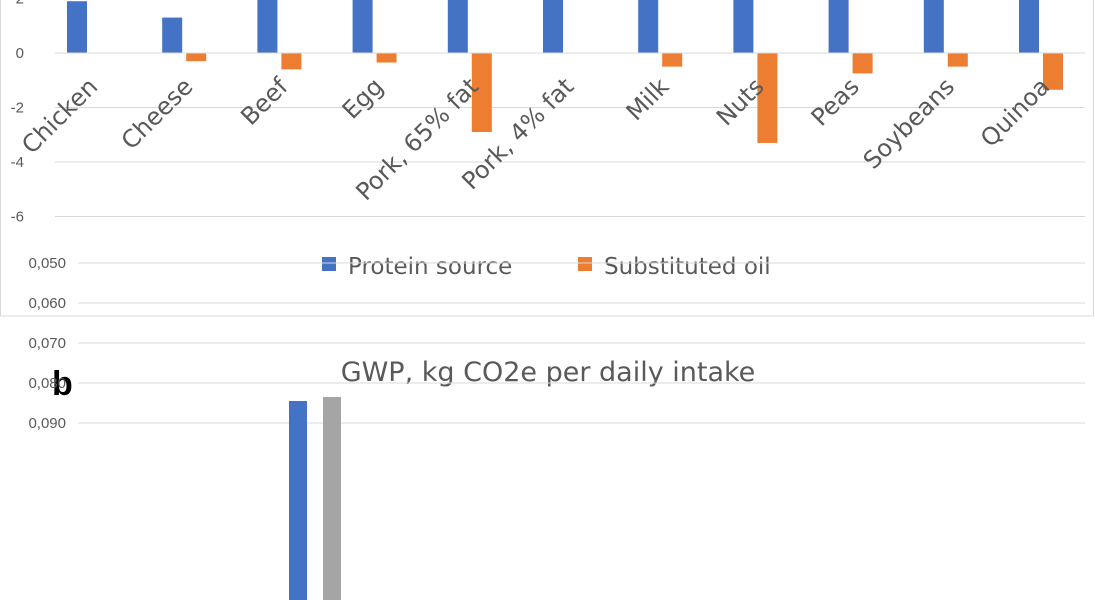 This screenshot has height=600, width=1095. What do you see at coordinates (17, 217) in the screenshot?
I see `chart-a-y-tick-label: -6` at bounding box center [17, 217].